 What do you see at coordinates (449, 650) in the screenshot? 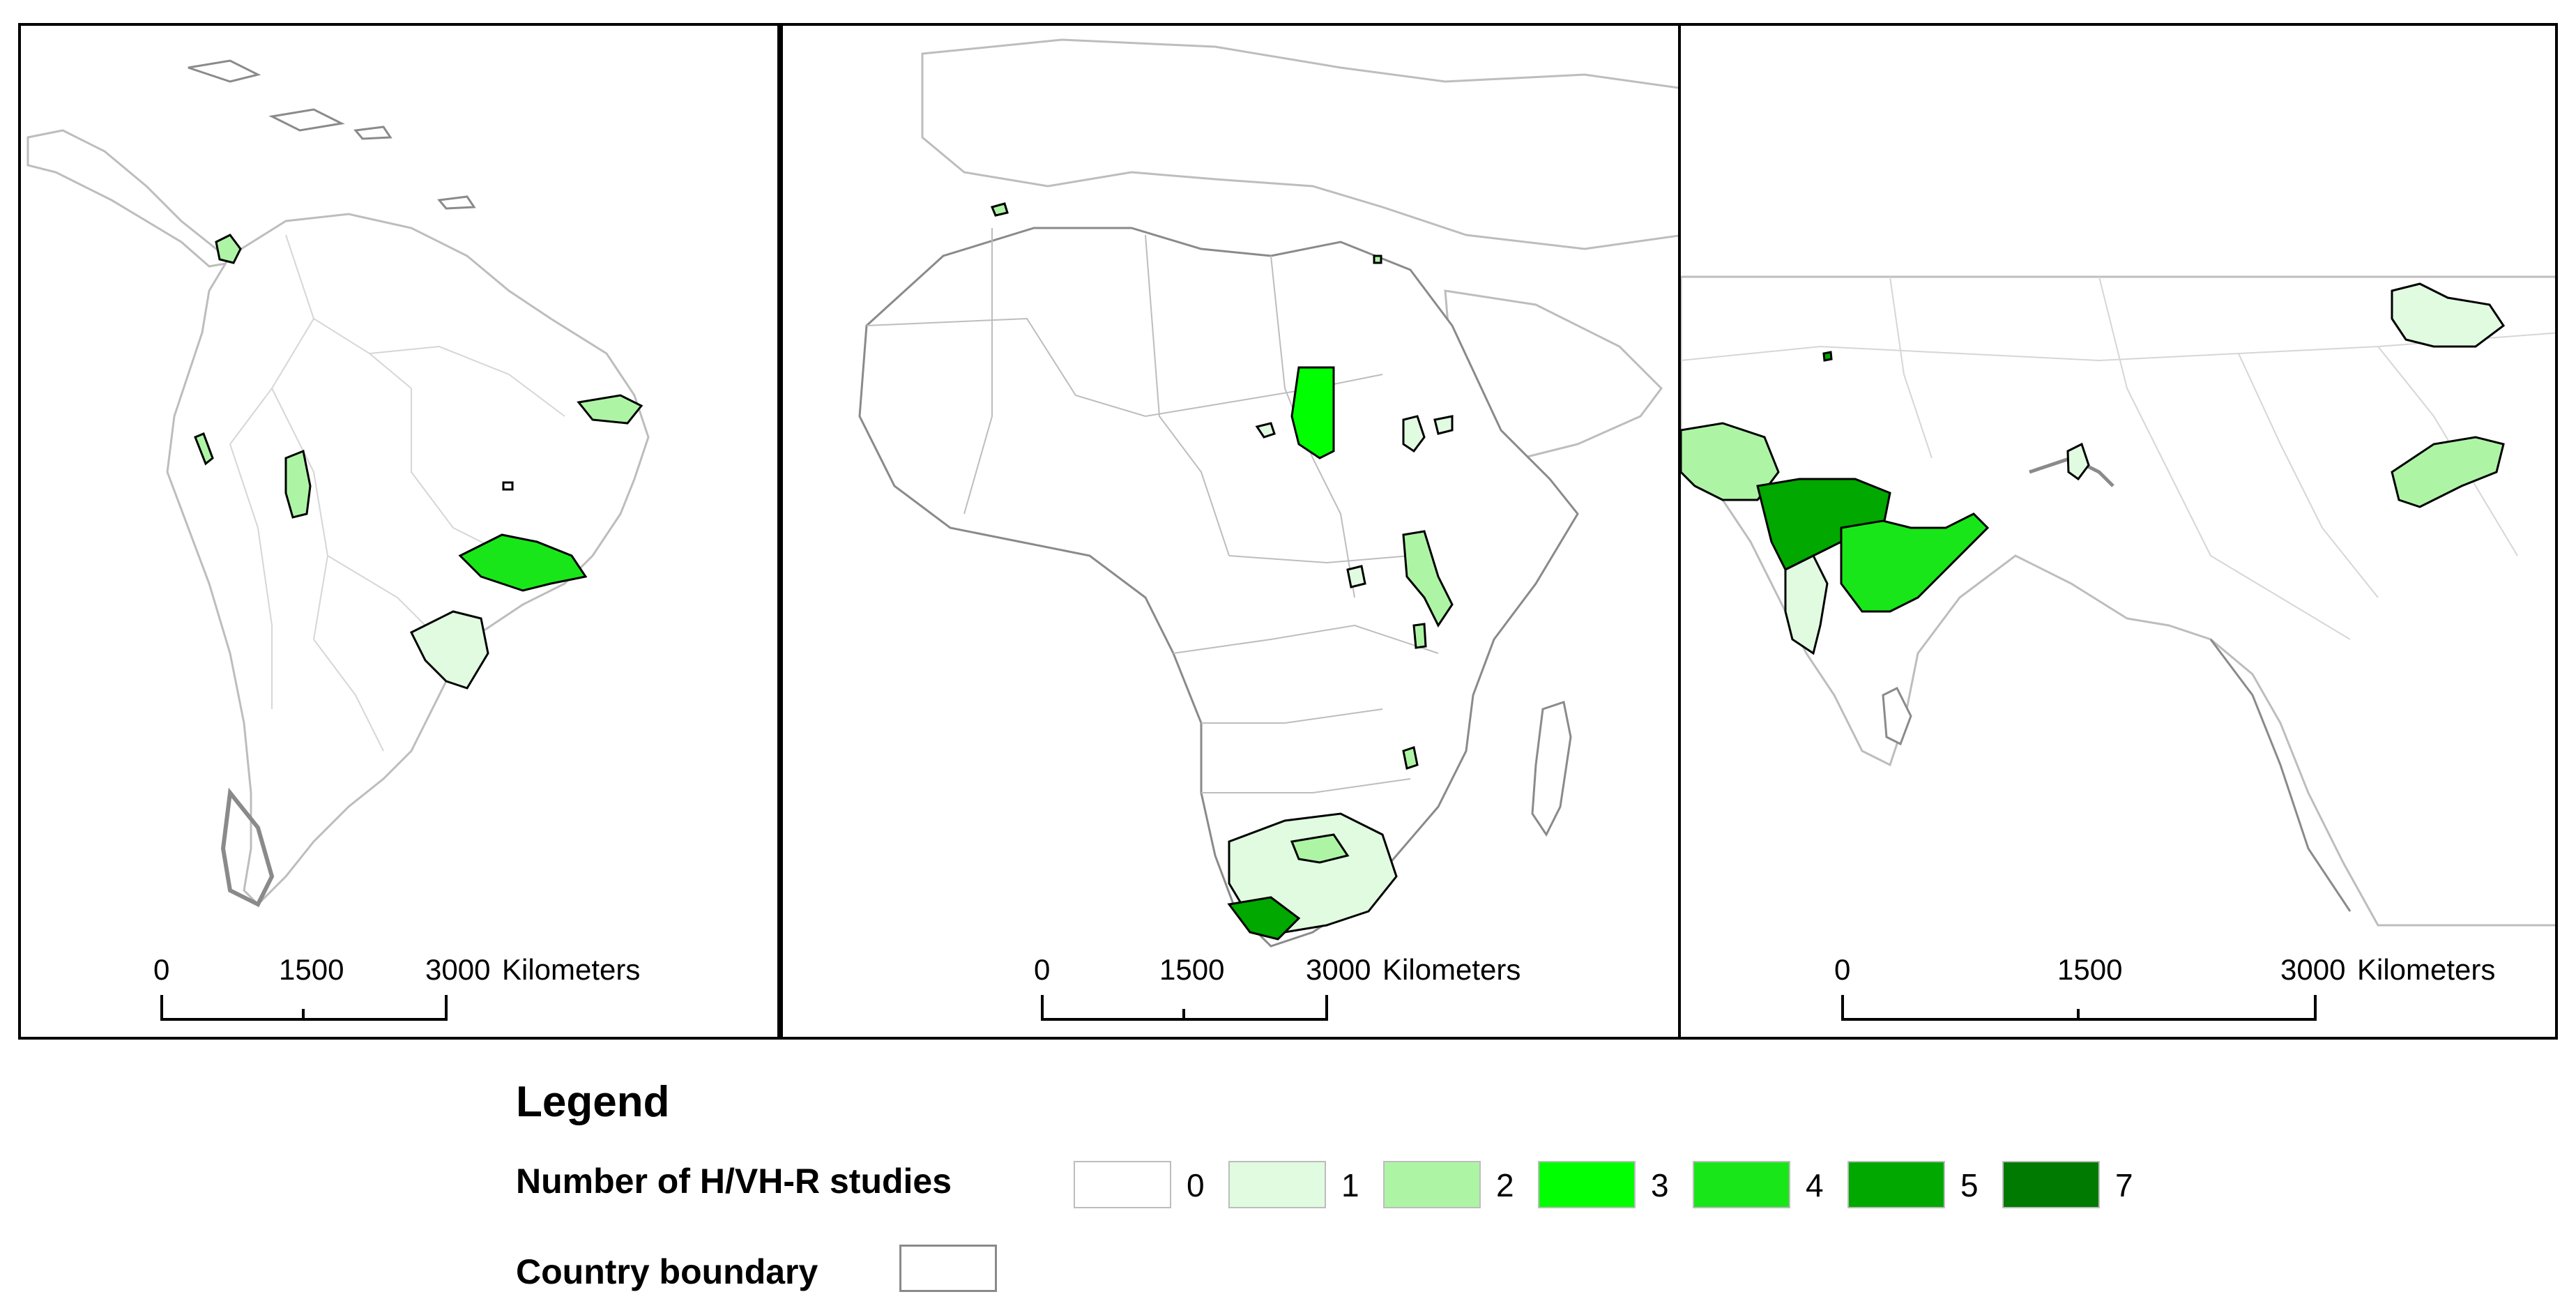
I see `region-rio-grande-do-sul` at bounding box center [449, 650].